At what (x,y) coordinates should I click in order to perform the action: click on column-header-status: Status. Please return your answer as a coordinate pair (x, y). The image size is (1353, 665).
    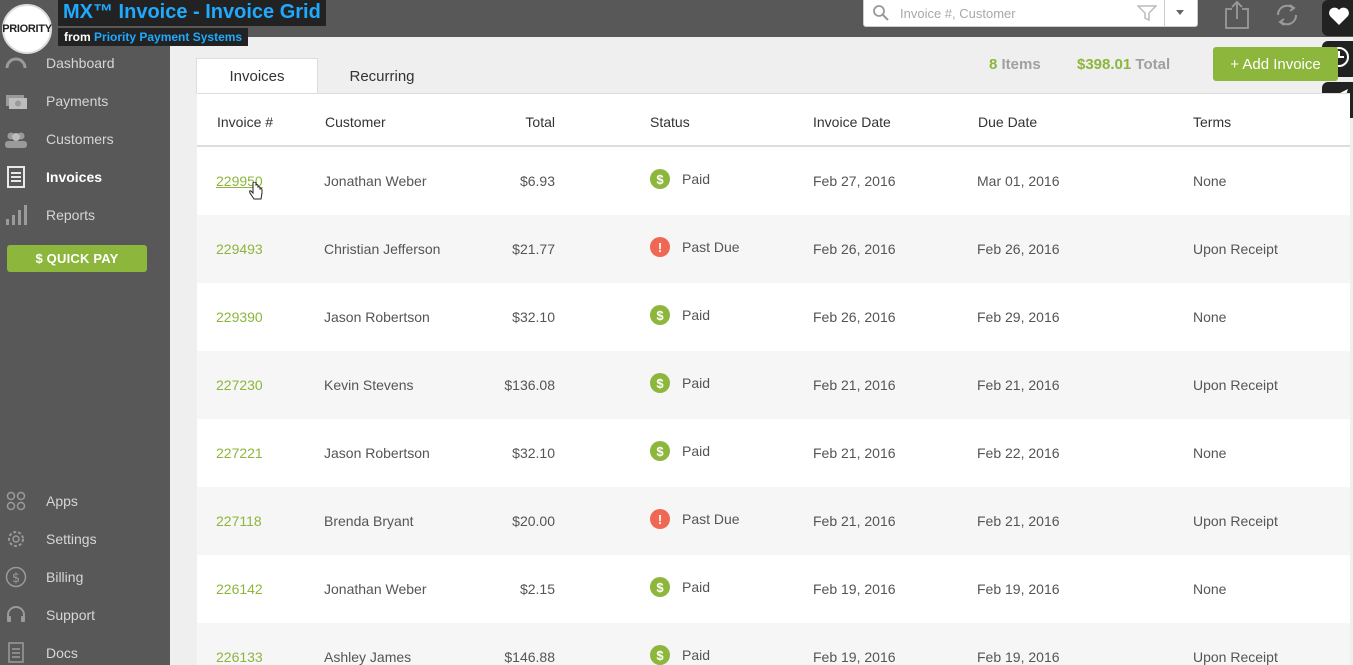
    Looking at the image, I should click on (670, 122).